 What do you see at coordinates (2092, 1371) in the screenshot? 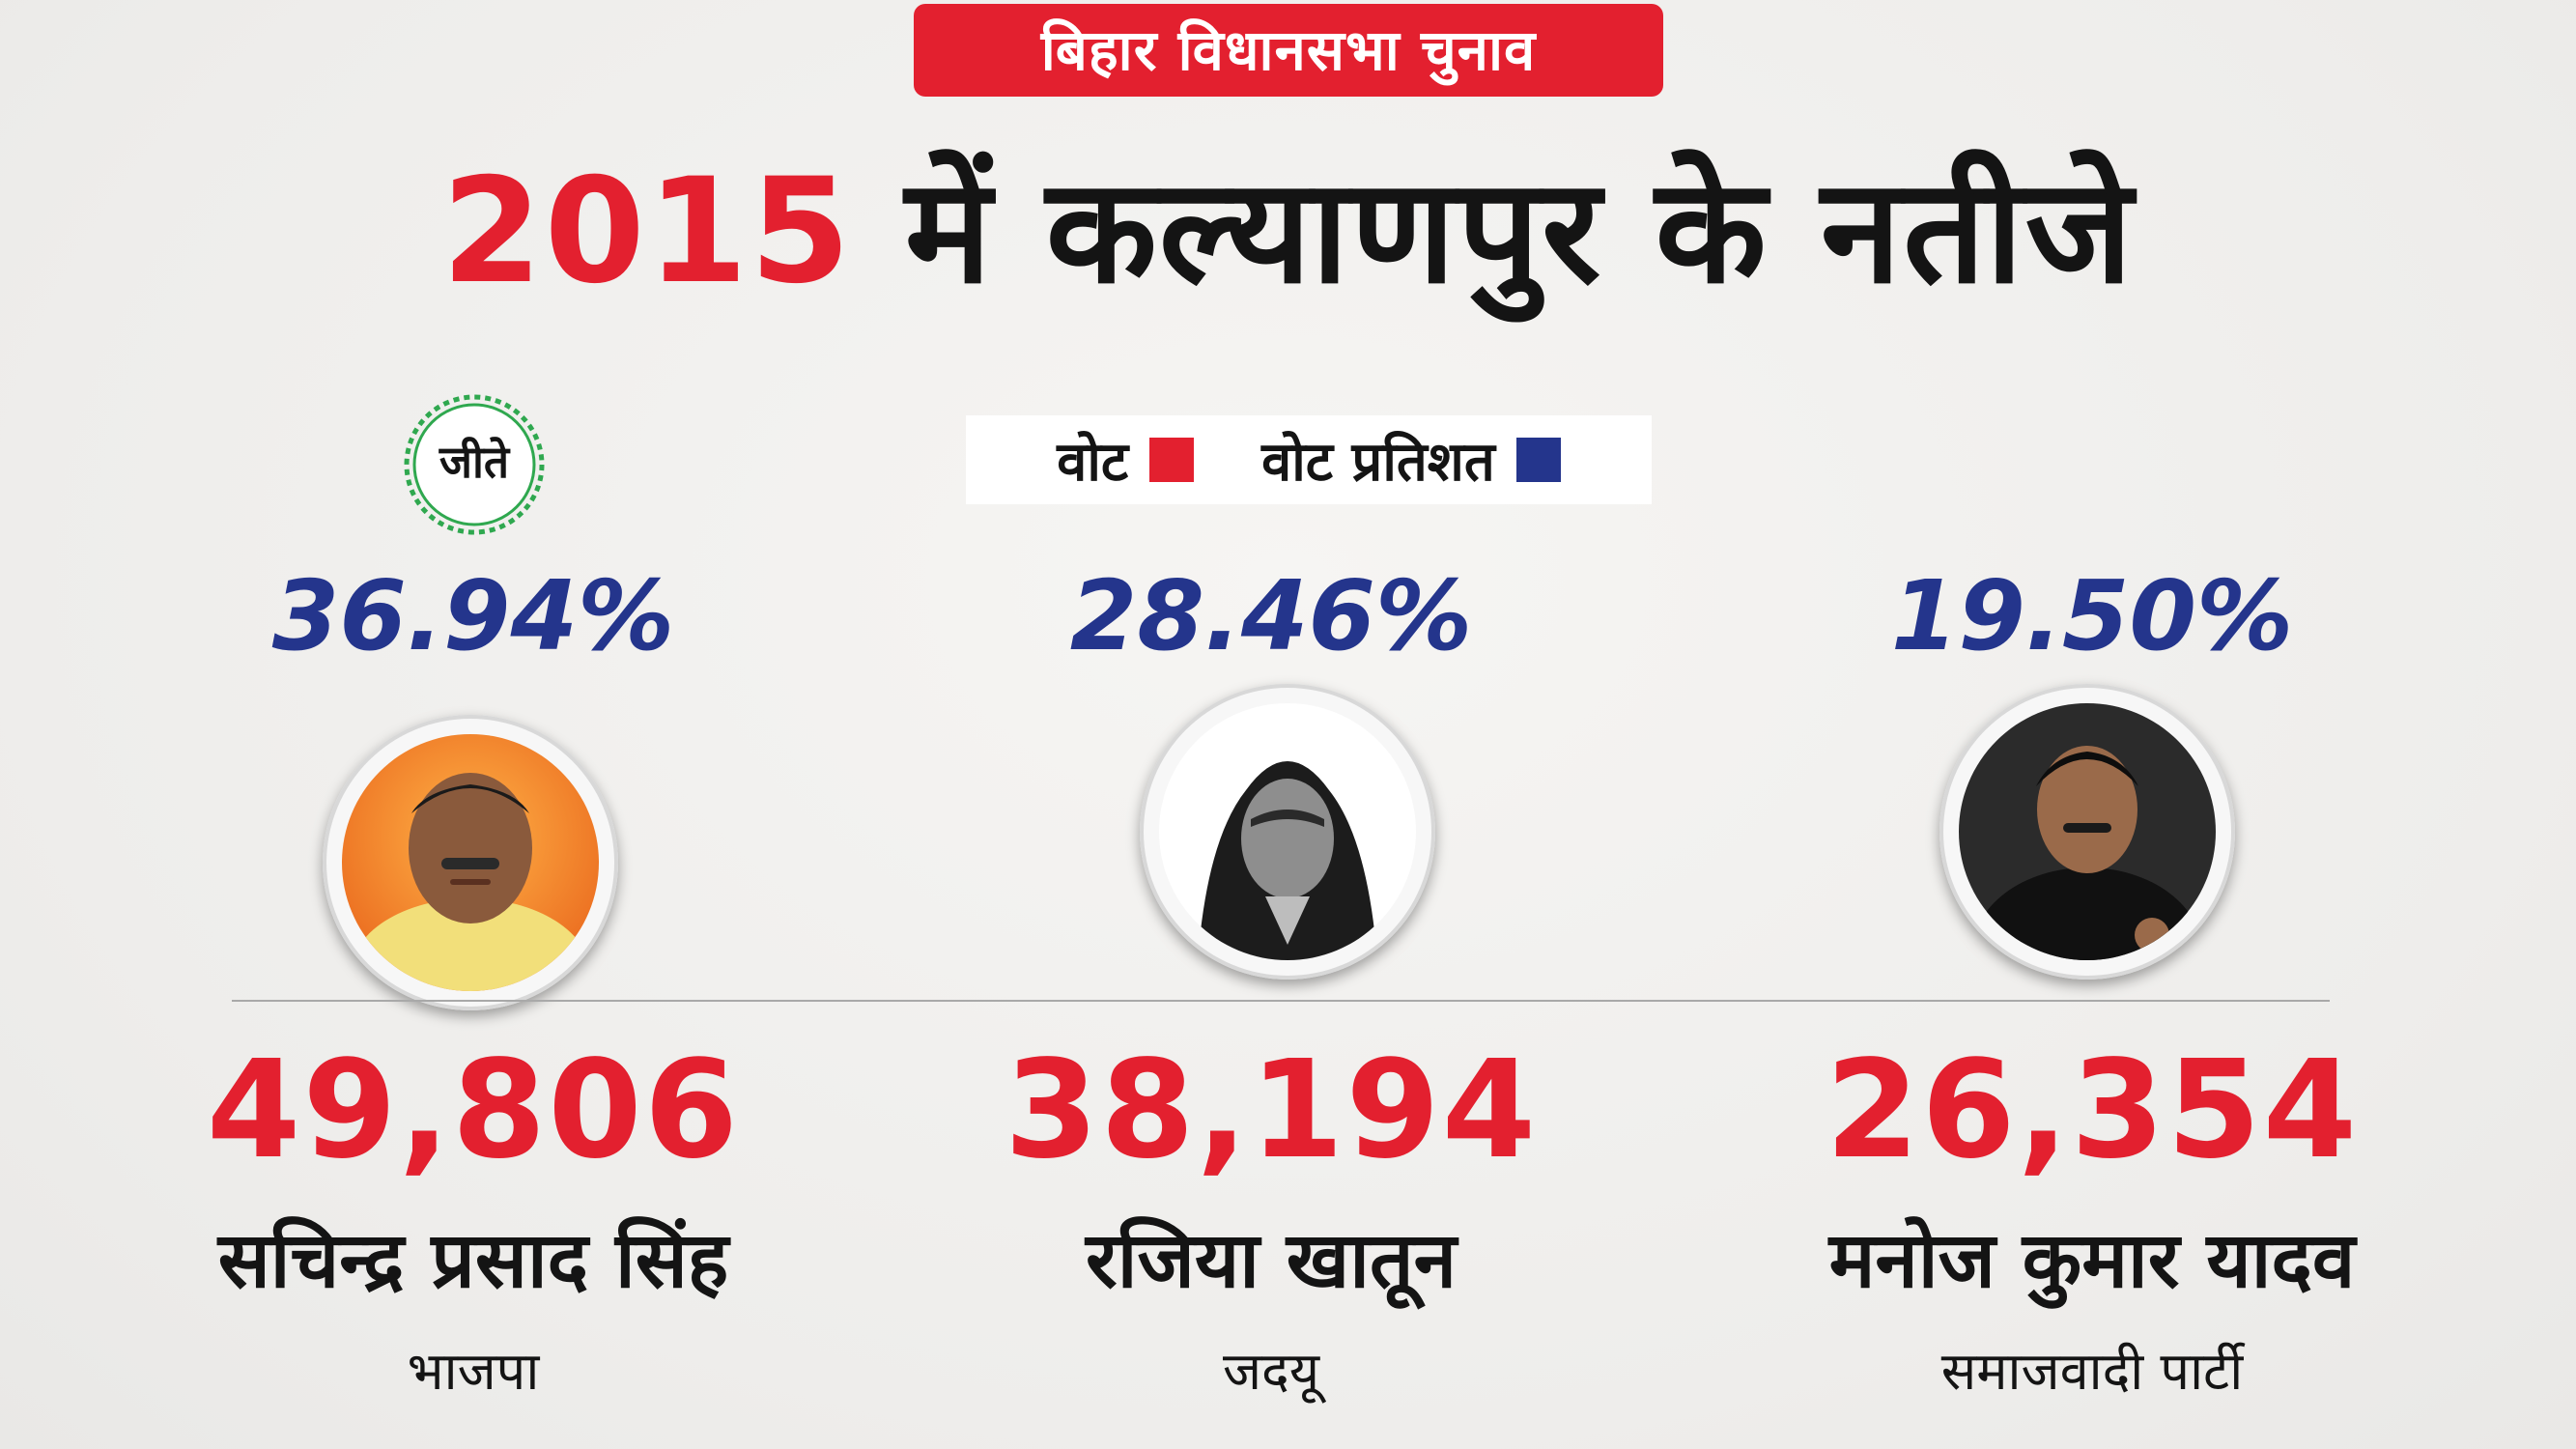
I see `candidate-3-party: समाजवादी पार्टी` at bounding box center [2092, 1371].